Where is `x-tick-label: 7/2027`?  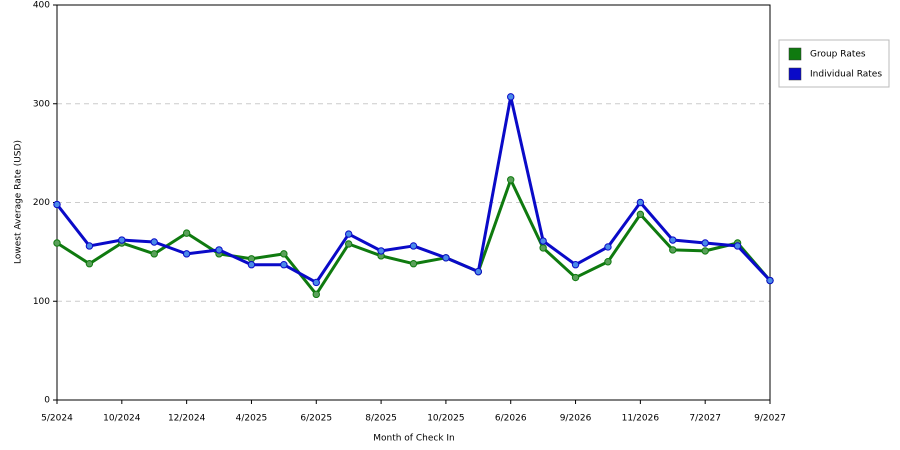 x-tick-label: 7/2027 is located at coordinates (705, 419).